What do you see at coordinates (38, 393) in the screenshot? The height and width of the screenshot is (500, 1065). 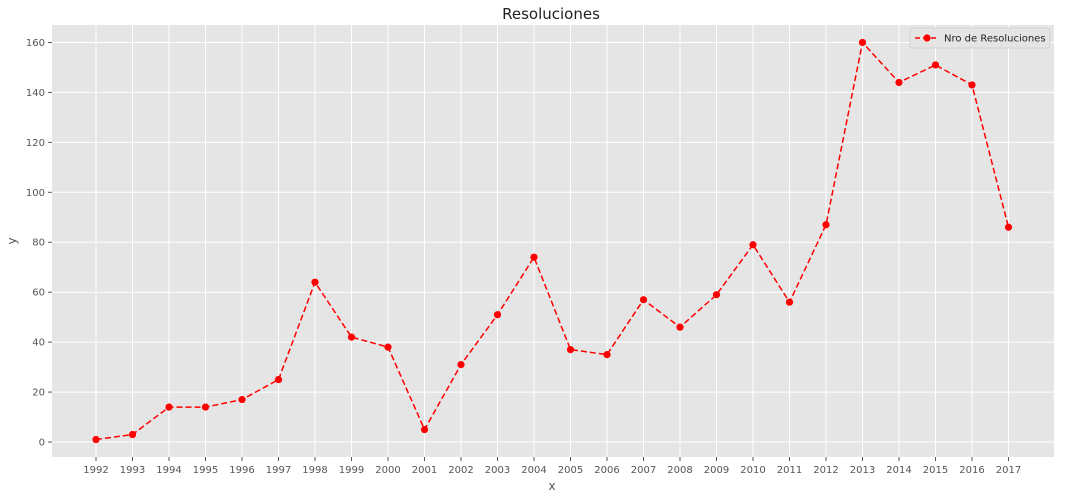 I see `y-tick-label: 20` at bounding box center [38, 393].